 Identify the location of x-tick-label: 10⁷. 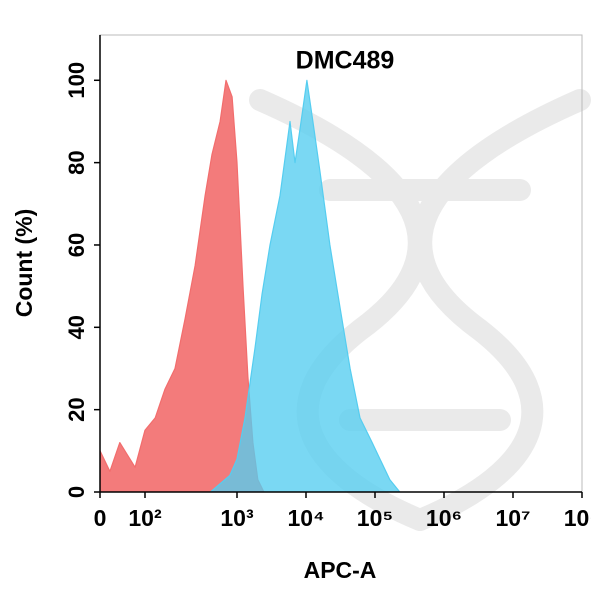
(512, 518).